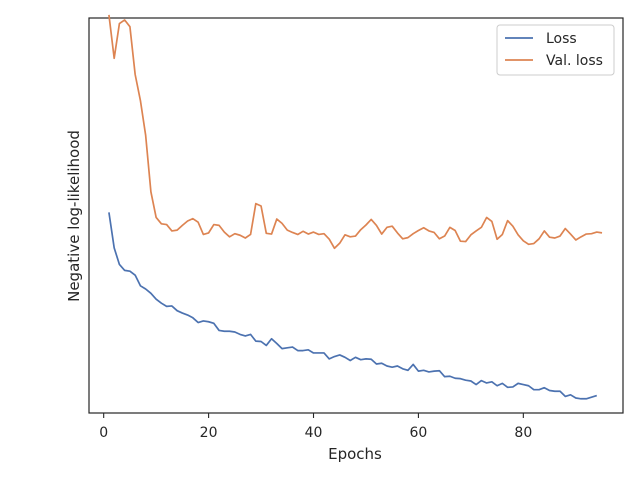 The height and width of the screenshot is (480, 640). I want to click on legend-label-val-loss: Val. loss, so click(574, 61).